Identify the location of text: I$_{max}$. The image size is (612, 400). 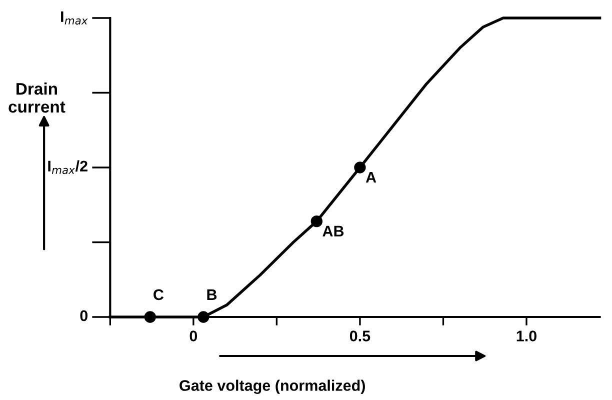
(74, 18).